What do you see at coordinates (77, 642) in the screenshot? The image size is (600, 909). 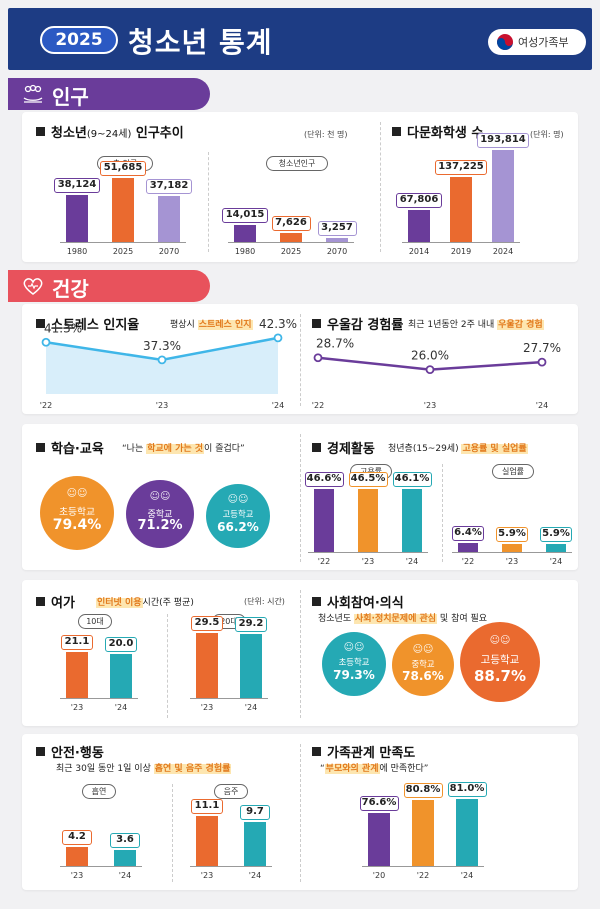 I see `leisure-teens-value-label: 21.1` at bounding box center [77, 642].